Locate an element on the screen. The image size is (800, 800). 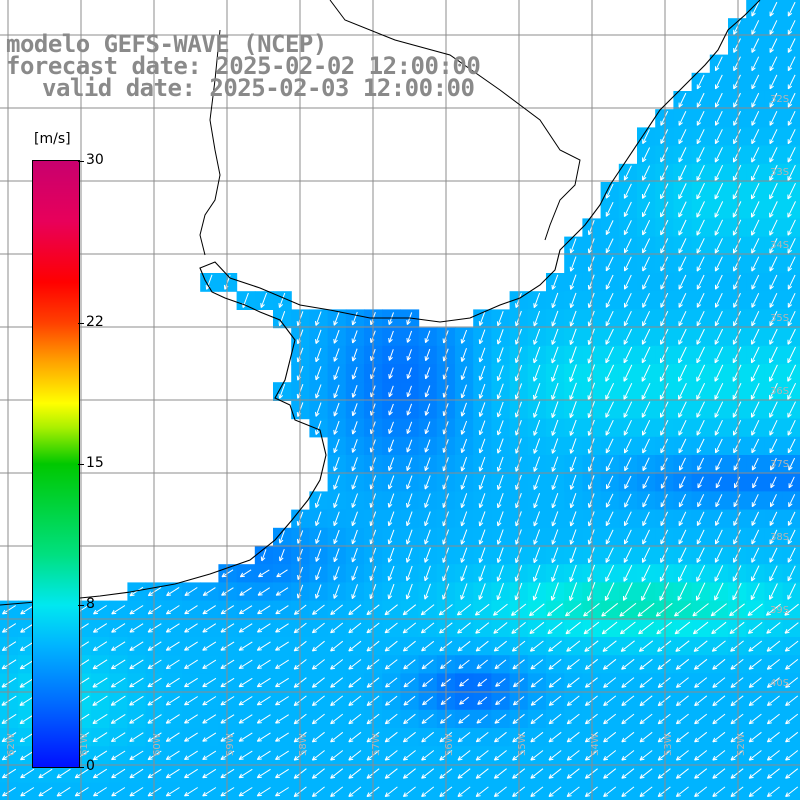
colorbar-tick-mark is located at coordinates (81, 323).